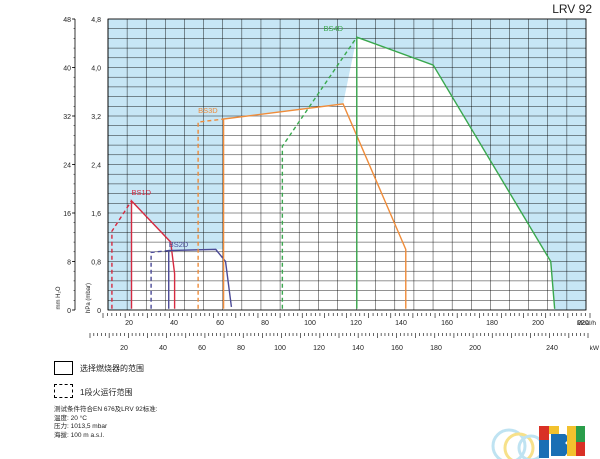 The height and width of the screenshot is (459, 600). Describe the element at coordinates (356, 323) in the screenshot. I see `x-tick-label-top: 120` at that location.